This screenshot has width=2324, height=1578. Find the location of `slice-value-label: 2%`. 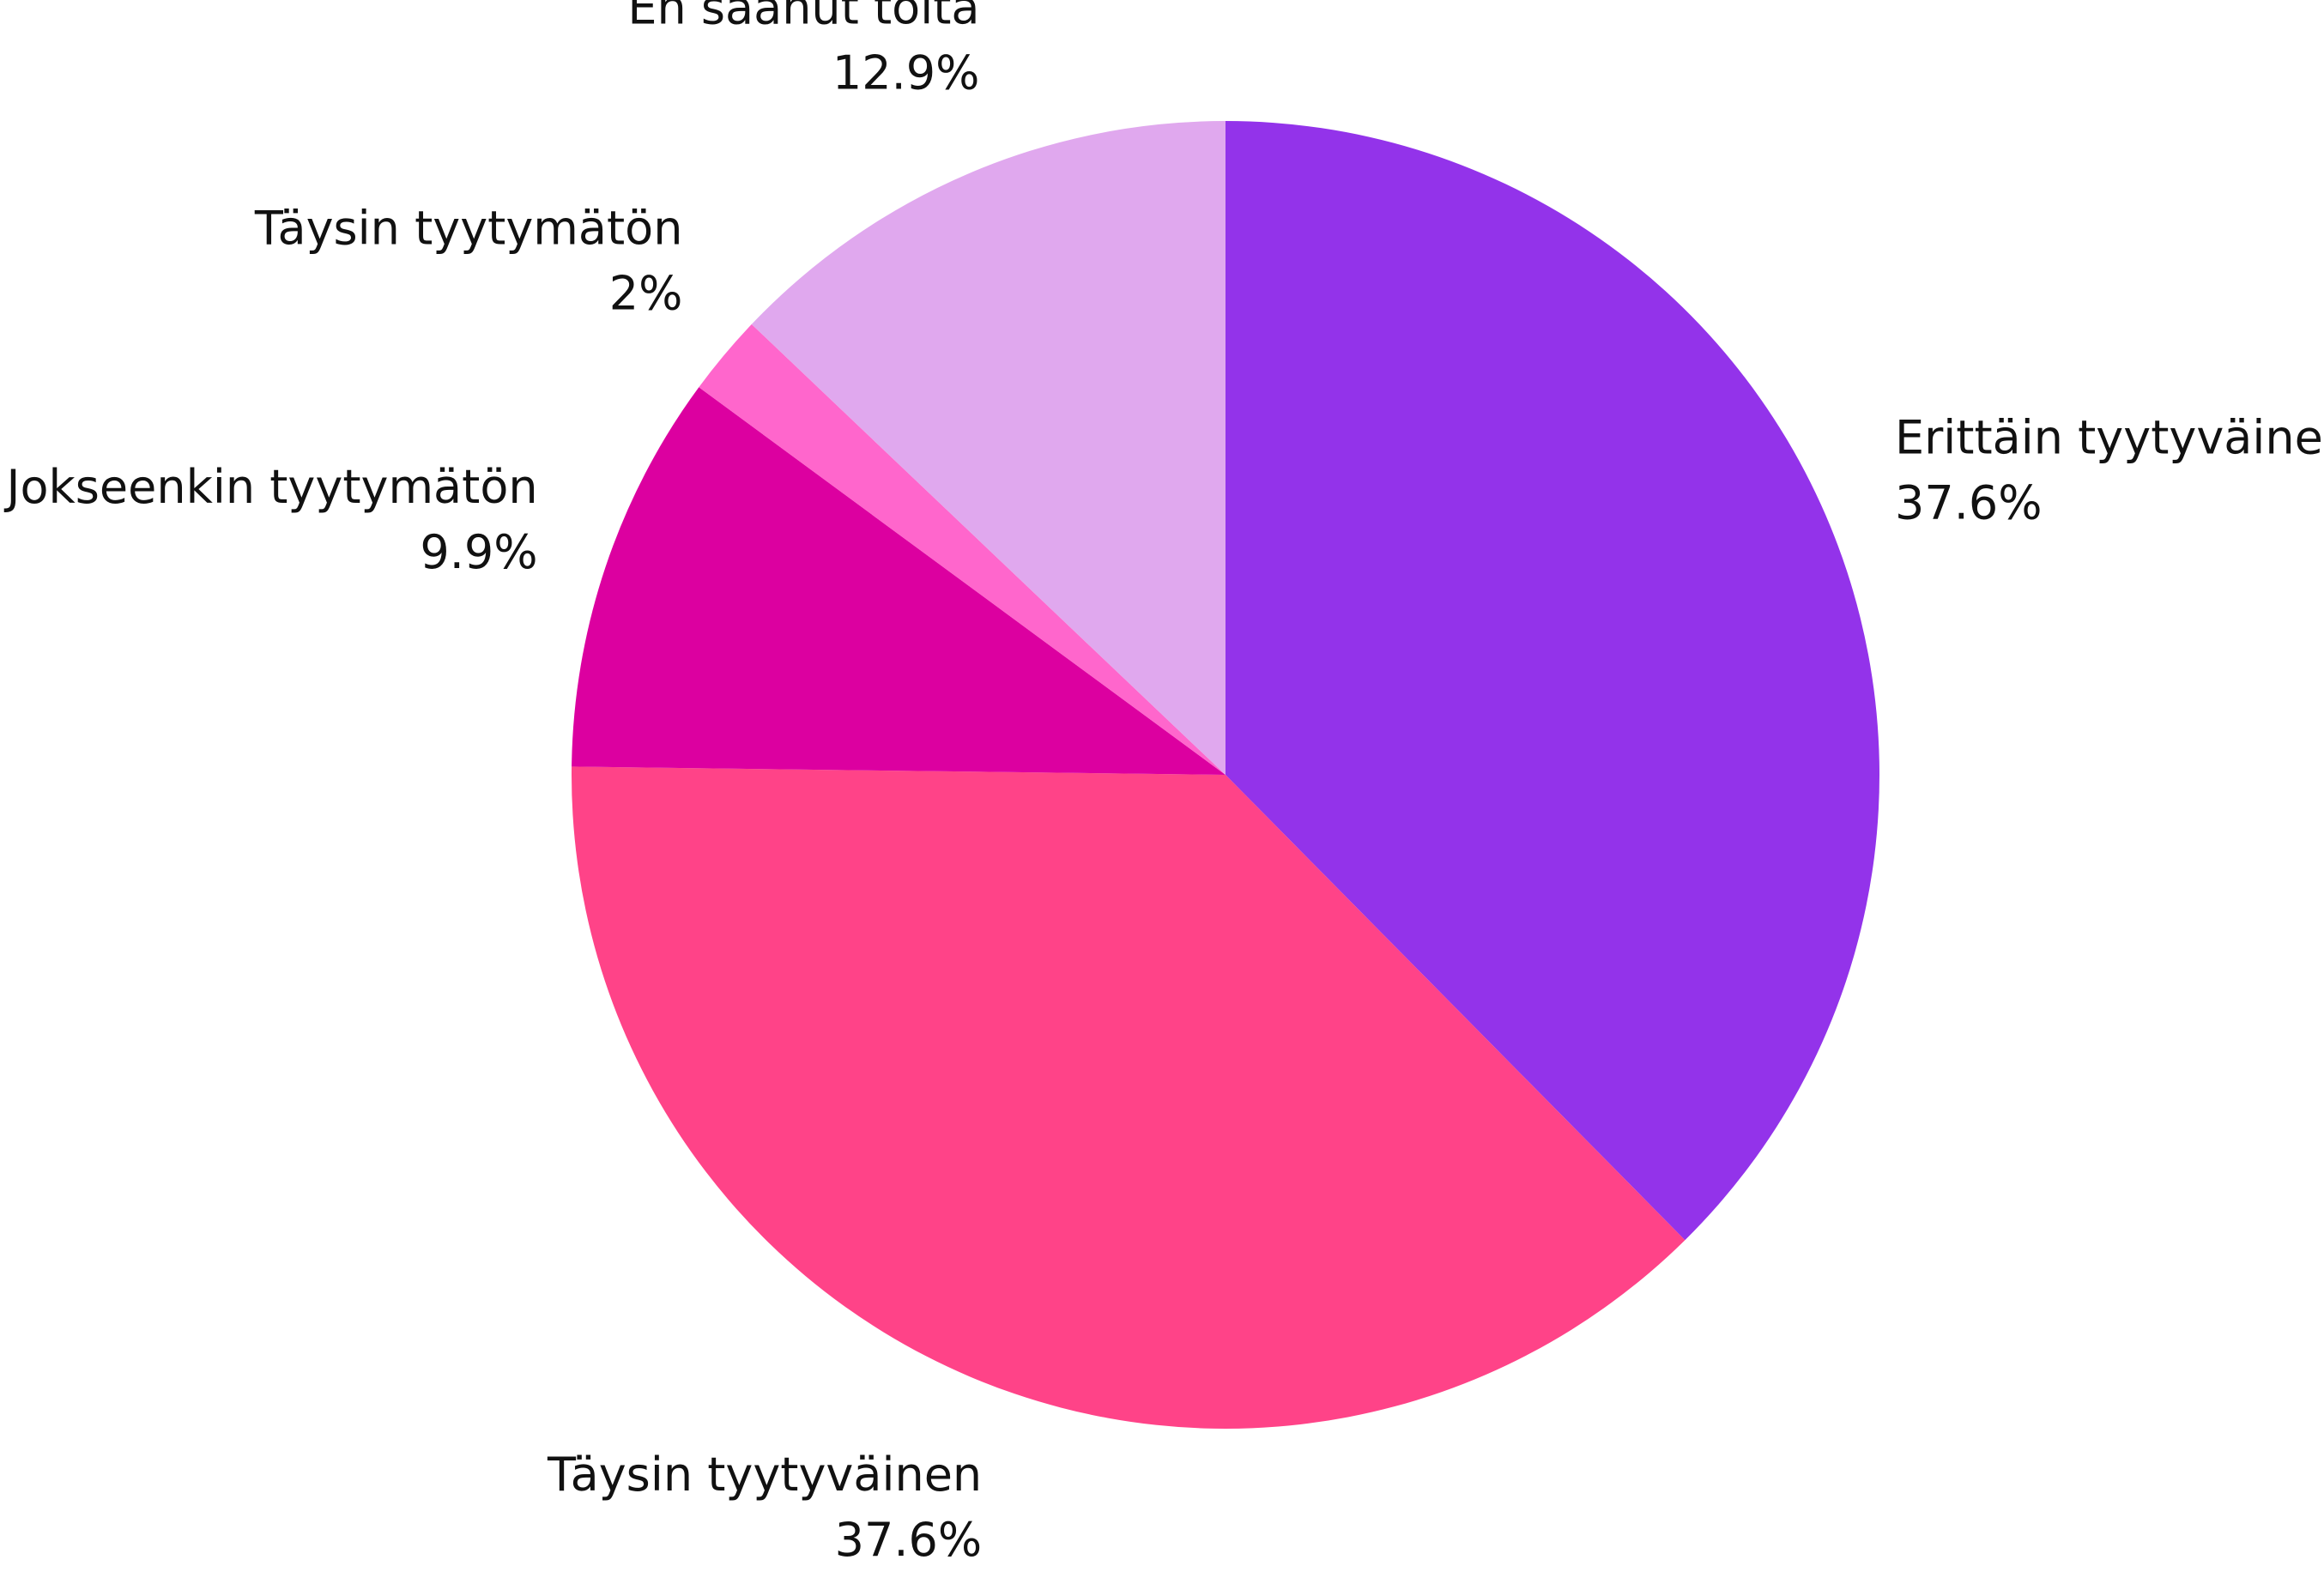

slice-value-label: 2% is located at coordinates (646, 294).